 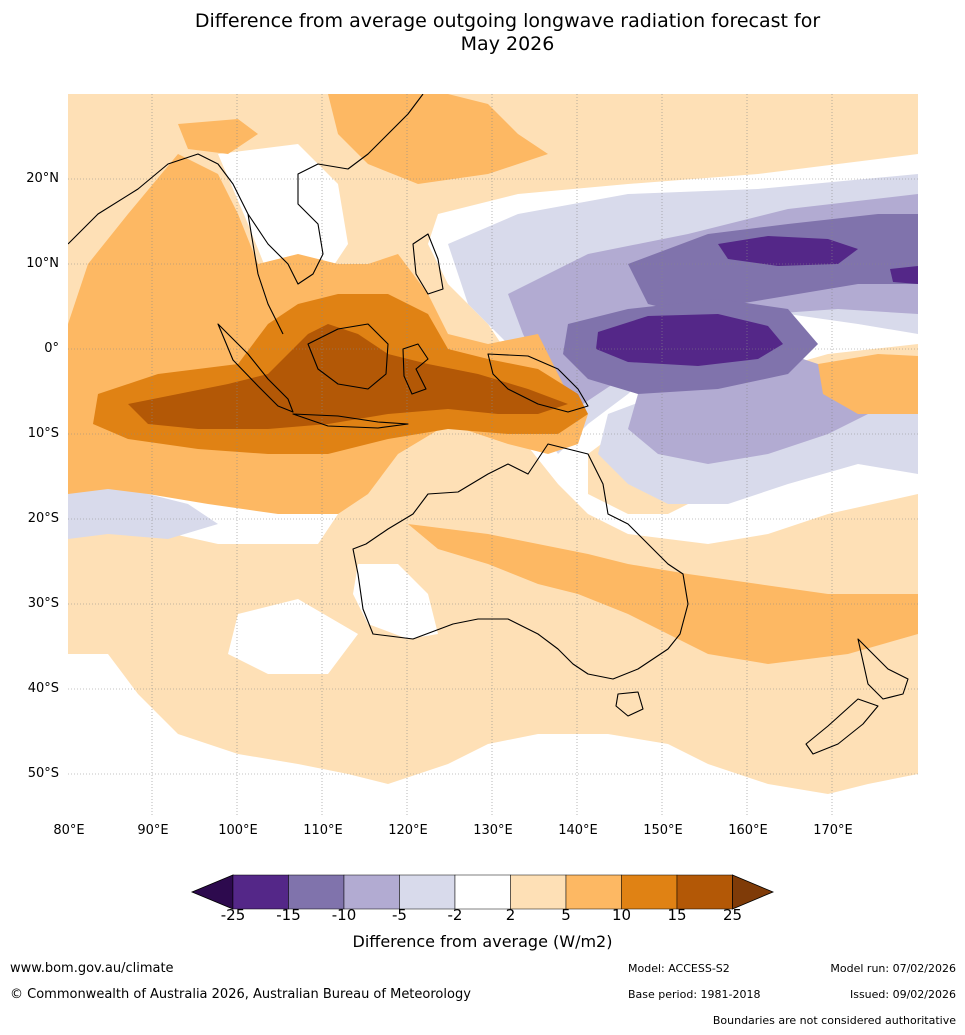 What do you see at coordinates (218, 136) in the screenshot?
I see `anomaly-band-5-10-nw` at bounding box center [218, 136].